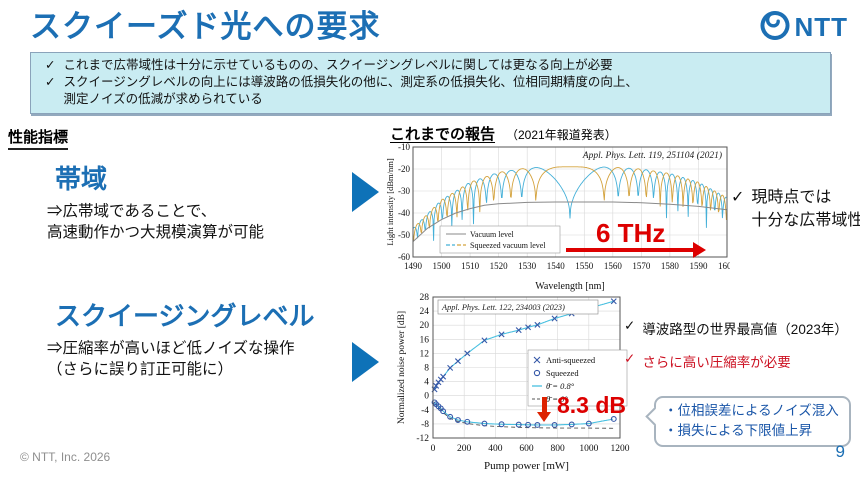 The height and width of the screenshot is (477, 860). What do you see at coordinates (425, 340) in the screenshot?
I see `svg-text: 16` at bounding box center [425, 340].